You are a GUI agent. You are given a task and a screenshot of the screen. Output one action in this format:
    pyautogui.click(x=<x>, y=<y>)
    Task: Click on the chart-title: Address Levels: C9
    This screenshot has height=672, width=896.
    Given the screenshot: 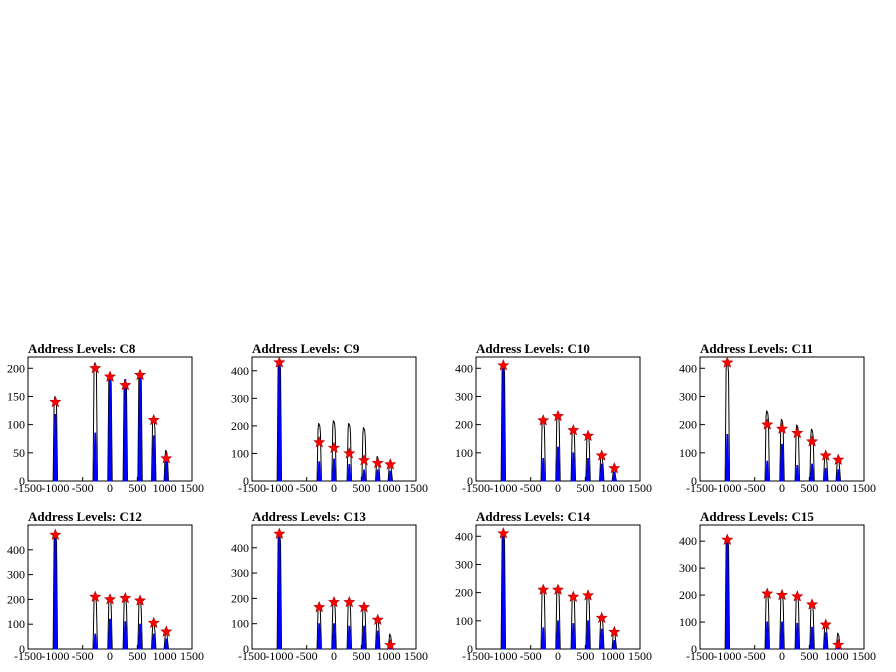 What is the action you would take?
    pyautogui.click(x=306, y=348)
    